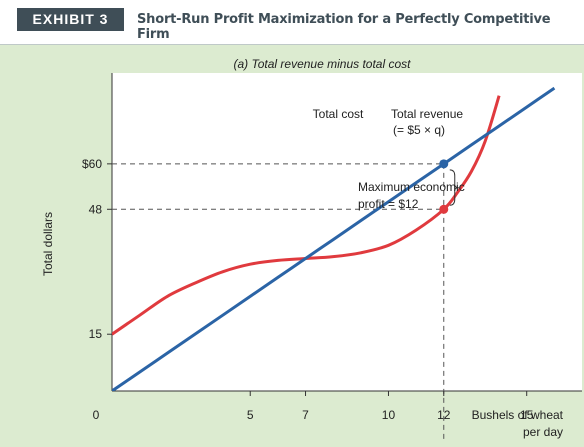 This screenshot has height=447, width=584. Describe the element at coordinates (389, 415) in the screenshot. I see `x-tick-label-10: 10` at that location.